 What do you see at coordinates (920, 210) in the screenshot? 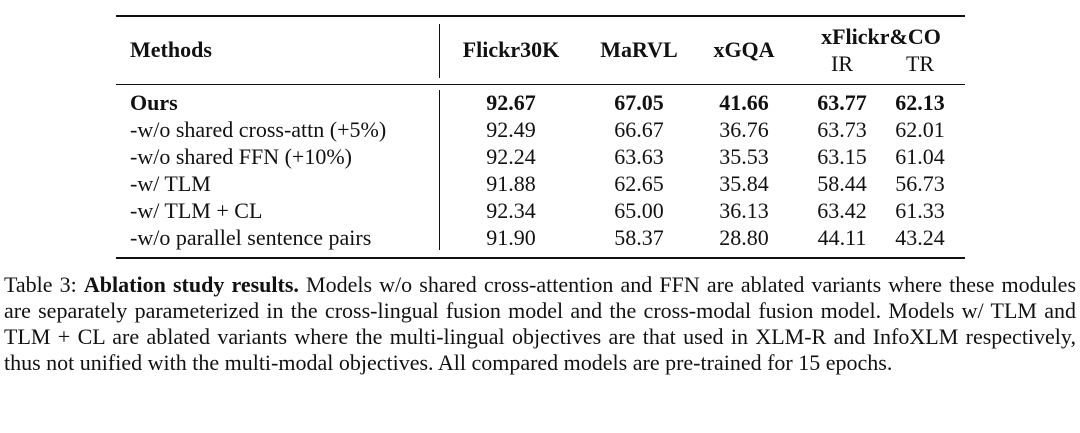
I see `value-tr: 61.33` at bounding box center [920, 210].